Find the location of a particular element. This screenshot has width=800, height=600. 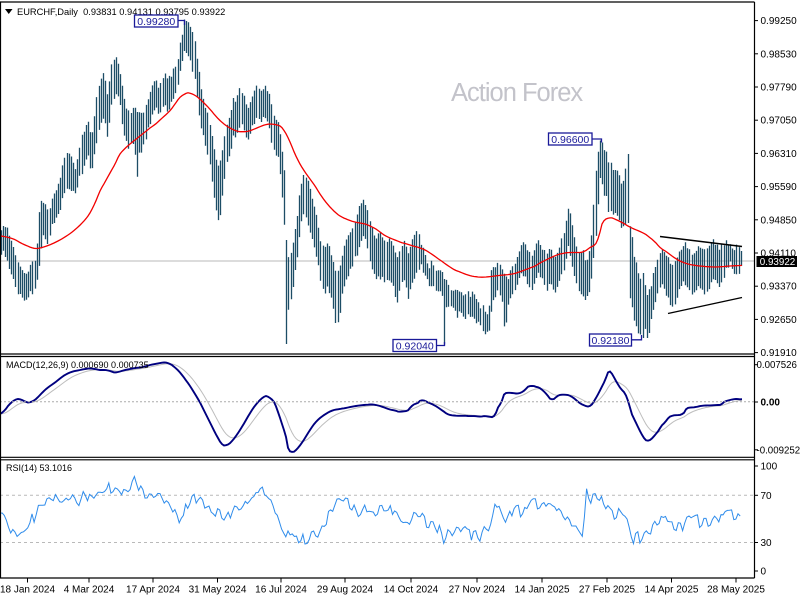

svg-text: 0.98530 is located at coordinates (779, 54).